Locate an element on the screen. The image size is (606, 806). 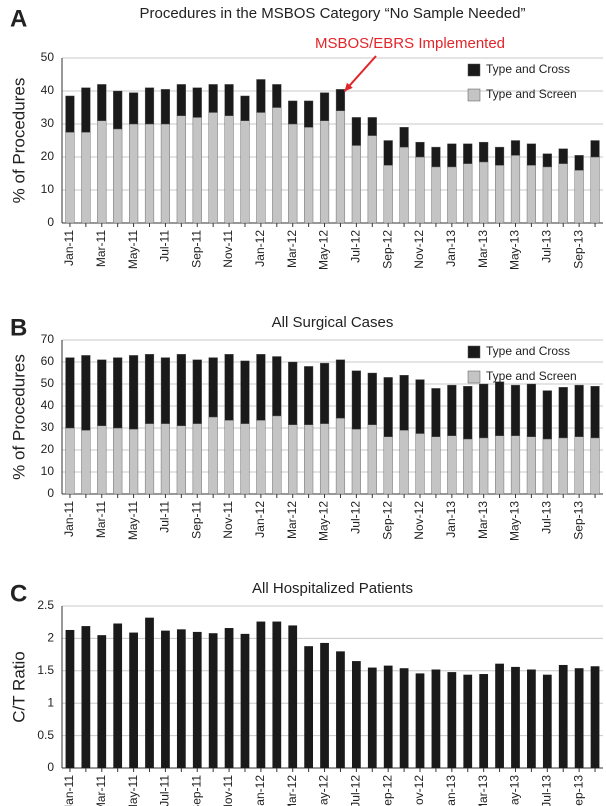
x-tick-label: Jul-13 is located at coordinates (546, 246).